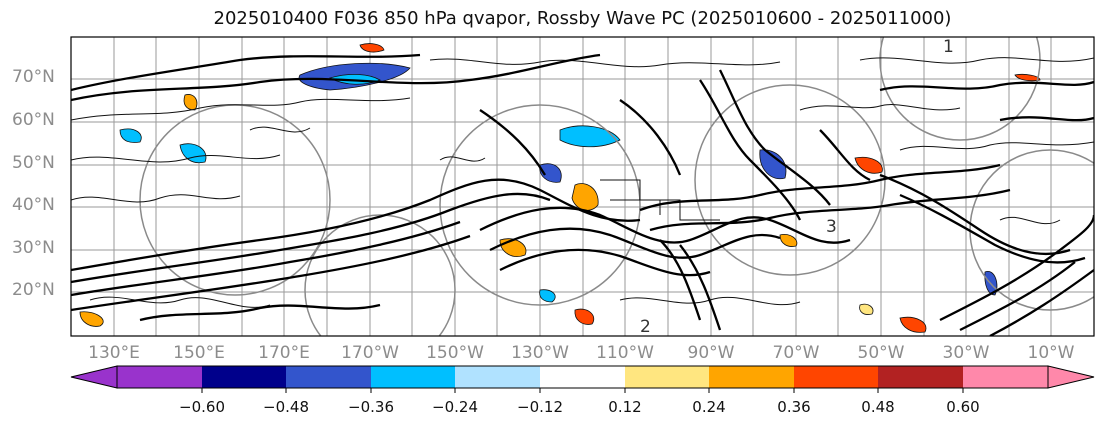 The height and width of the screenshot is (429, 1105). Describe the element at coordinates (33, 205) in the screenshot. I see `lat-label-40n: 40°N` at that location.